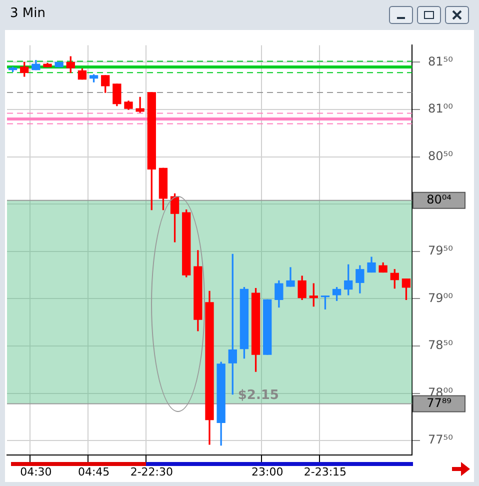  Describe the element at coordinates (441, 345) in the screenshot. I see `y-tick-label: 78⁵⁰` at that location.